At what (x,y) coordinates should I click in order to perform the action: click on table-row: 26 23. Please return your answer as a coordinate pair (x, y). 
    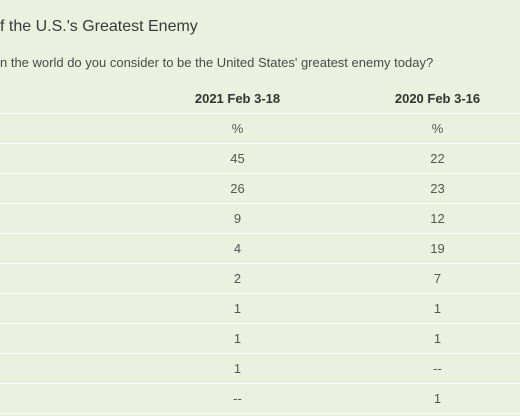
    Looking at the image, I should click on (260, 189).